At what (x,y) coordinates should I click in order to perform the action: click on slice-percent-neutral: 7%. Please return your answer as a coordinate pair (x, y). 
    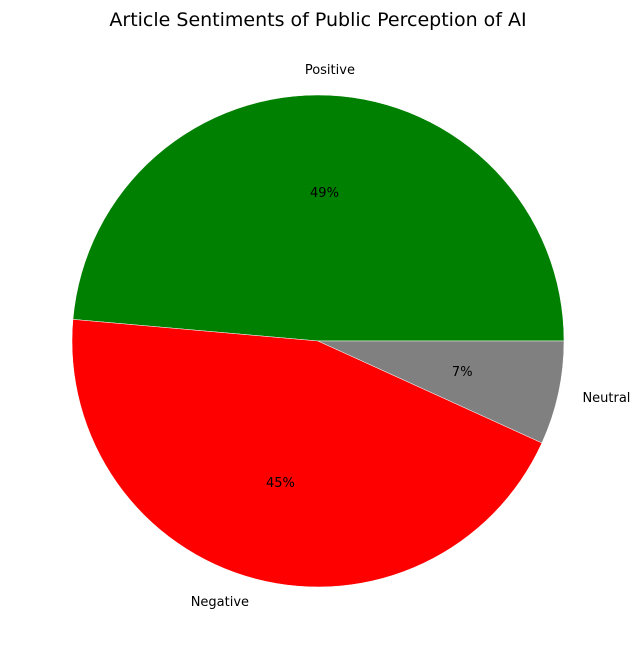
    Looking at the image, I should click on (462, 372).